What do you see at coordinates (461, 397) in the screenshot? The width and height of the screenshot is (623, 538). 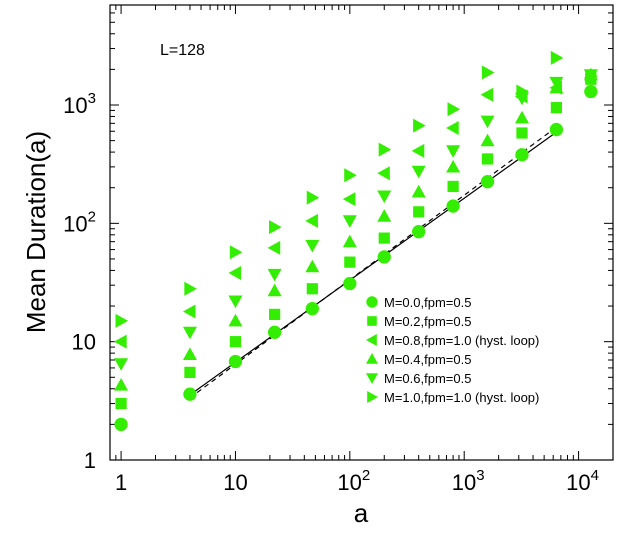 I see `legend-label: M=1.0,fpm=1.0 (hyst. loop)` at bounding box center [461, 397].